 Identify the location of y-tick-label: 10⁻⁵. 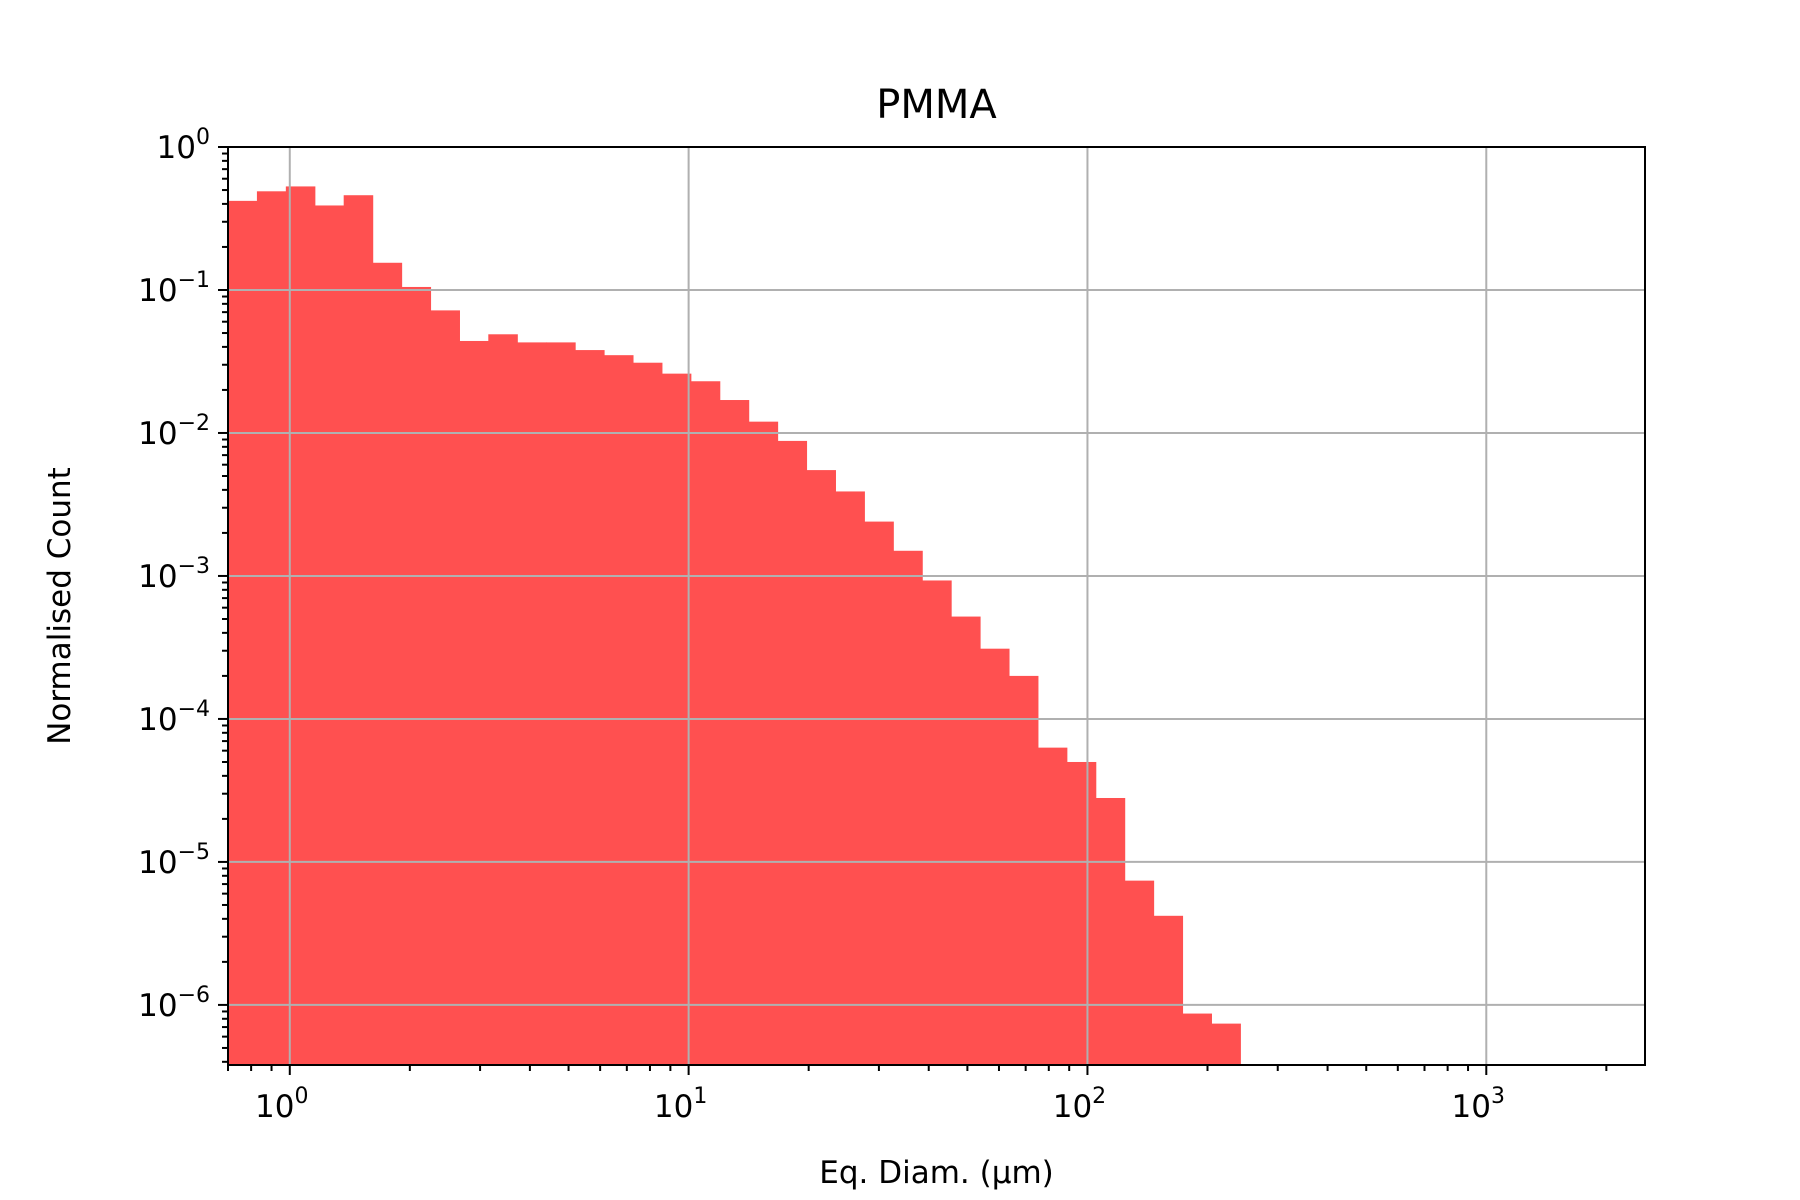
(174, 860).